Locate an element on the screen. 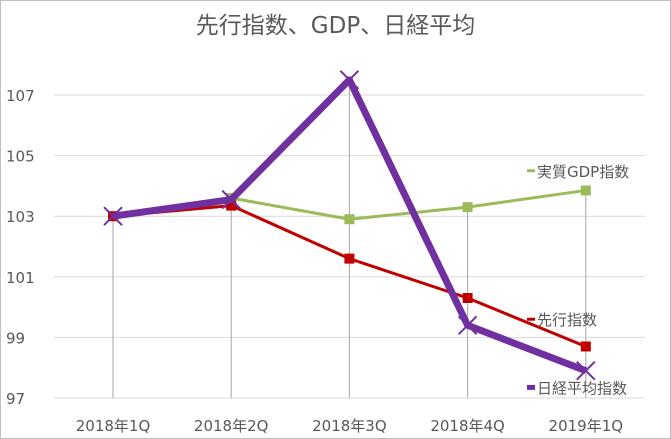 The height and width of the screenshot is (439, 671). y-tick-label: 99 is located at coordinates (15, 338).